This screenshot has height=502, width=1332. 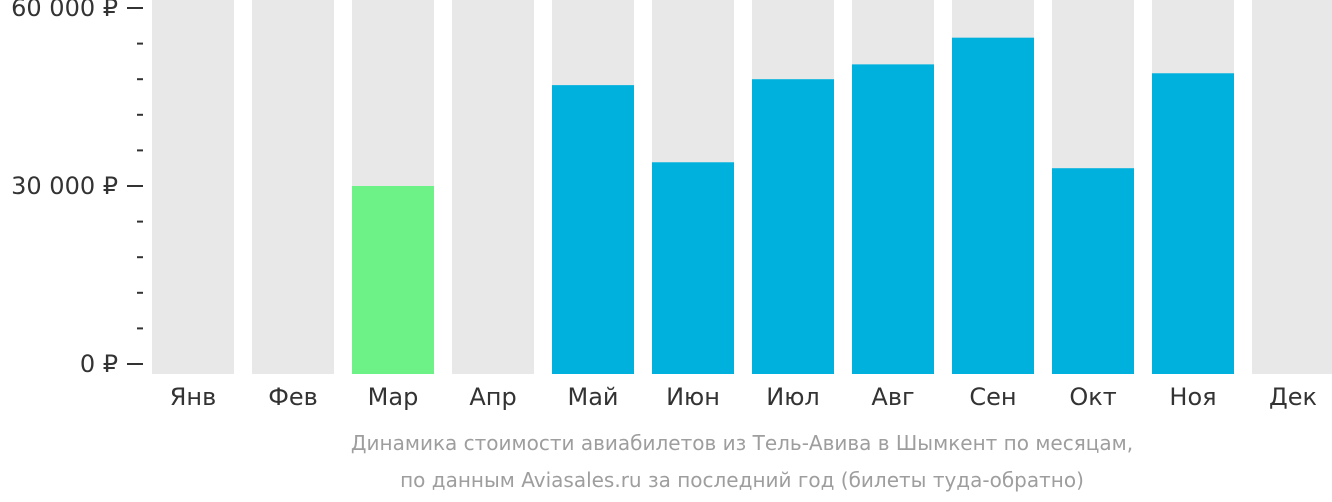 What do you see at coordinates (492, 397) in the screenshot?
I see `x-tick-label-4: Апр` at bounding box center [492, 397].